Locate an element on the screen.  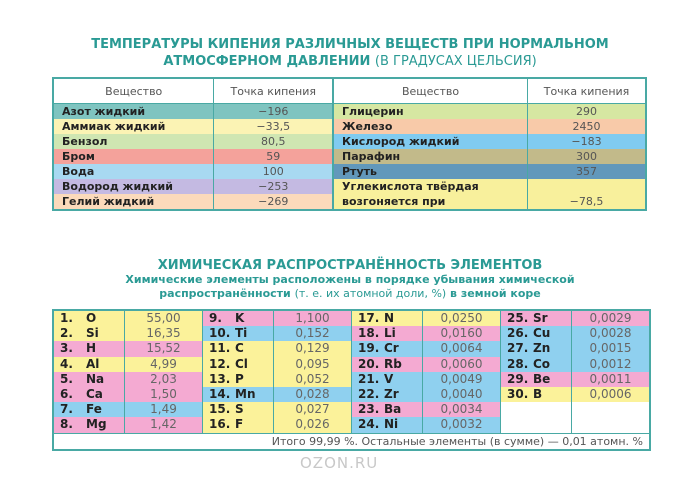
element-abundance: 0,0012 is located at coordinates (610, 364).